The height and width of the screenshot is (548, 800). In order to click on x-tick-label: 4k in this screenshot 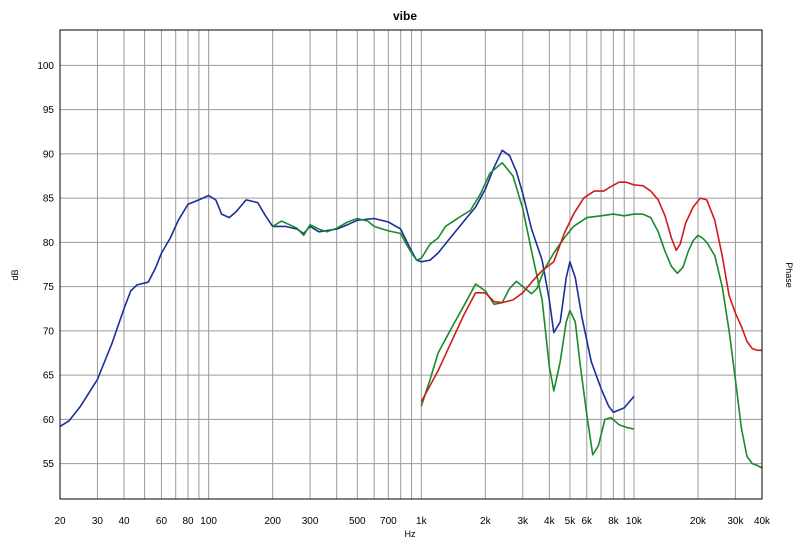, I will do `click(550, 521)`.